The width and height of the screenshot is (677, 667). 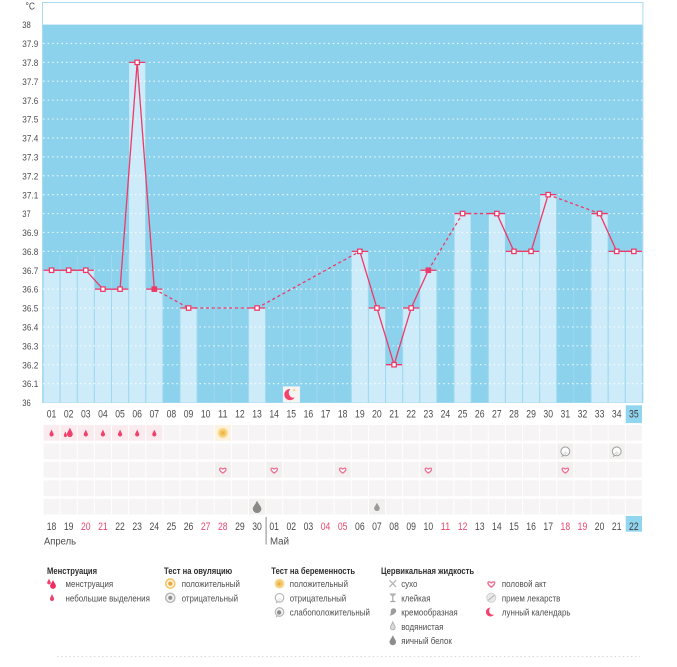 I want to click on svg-text: 36.1, so click(x=30, y=384).